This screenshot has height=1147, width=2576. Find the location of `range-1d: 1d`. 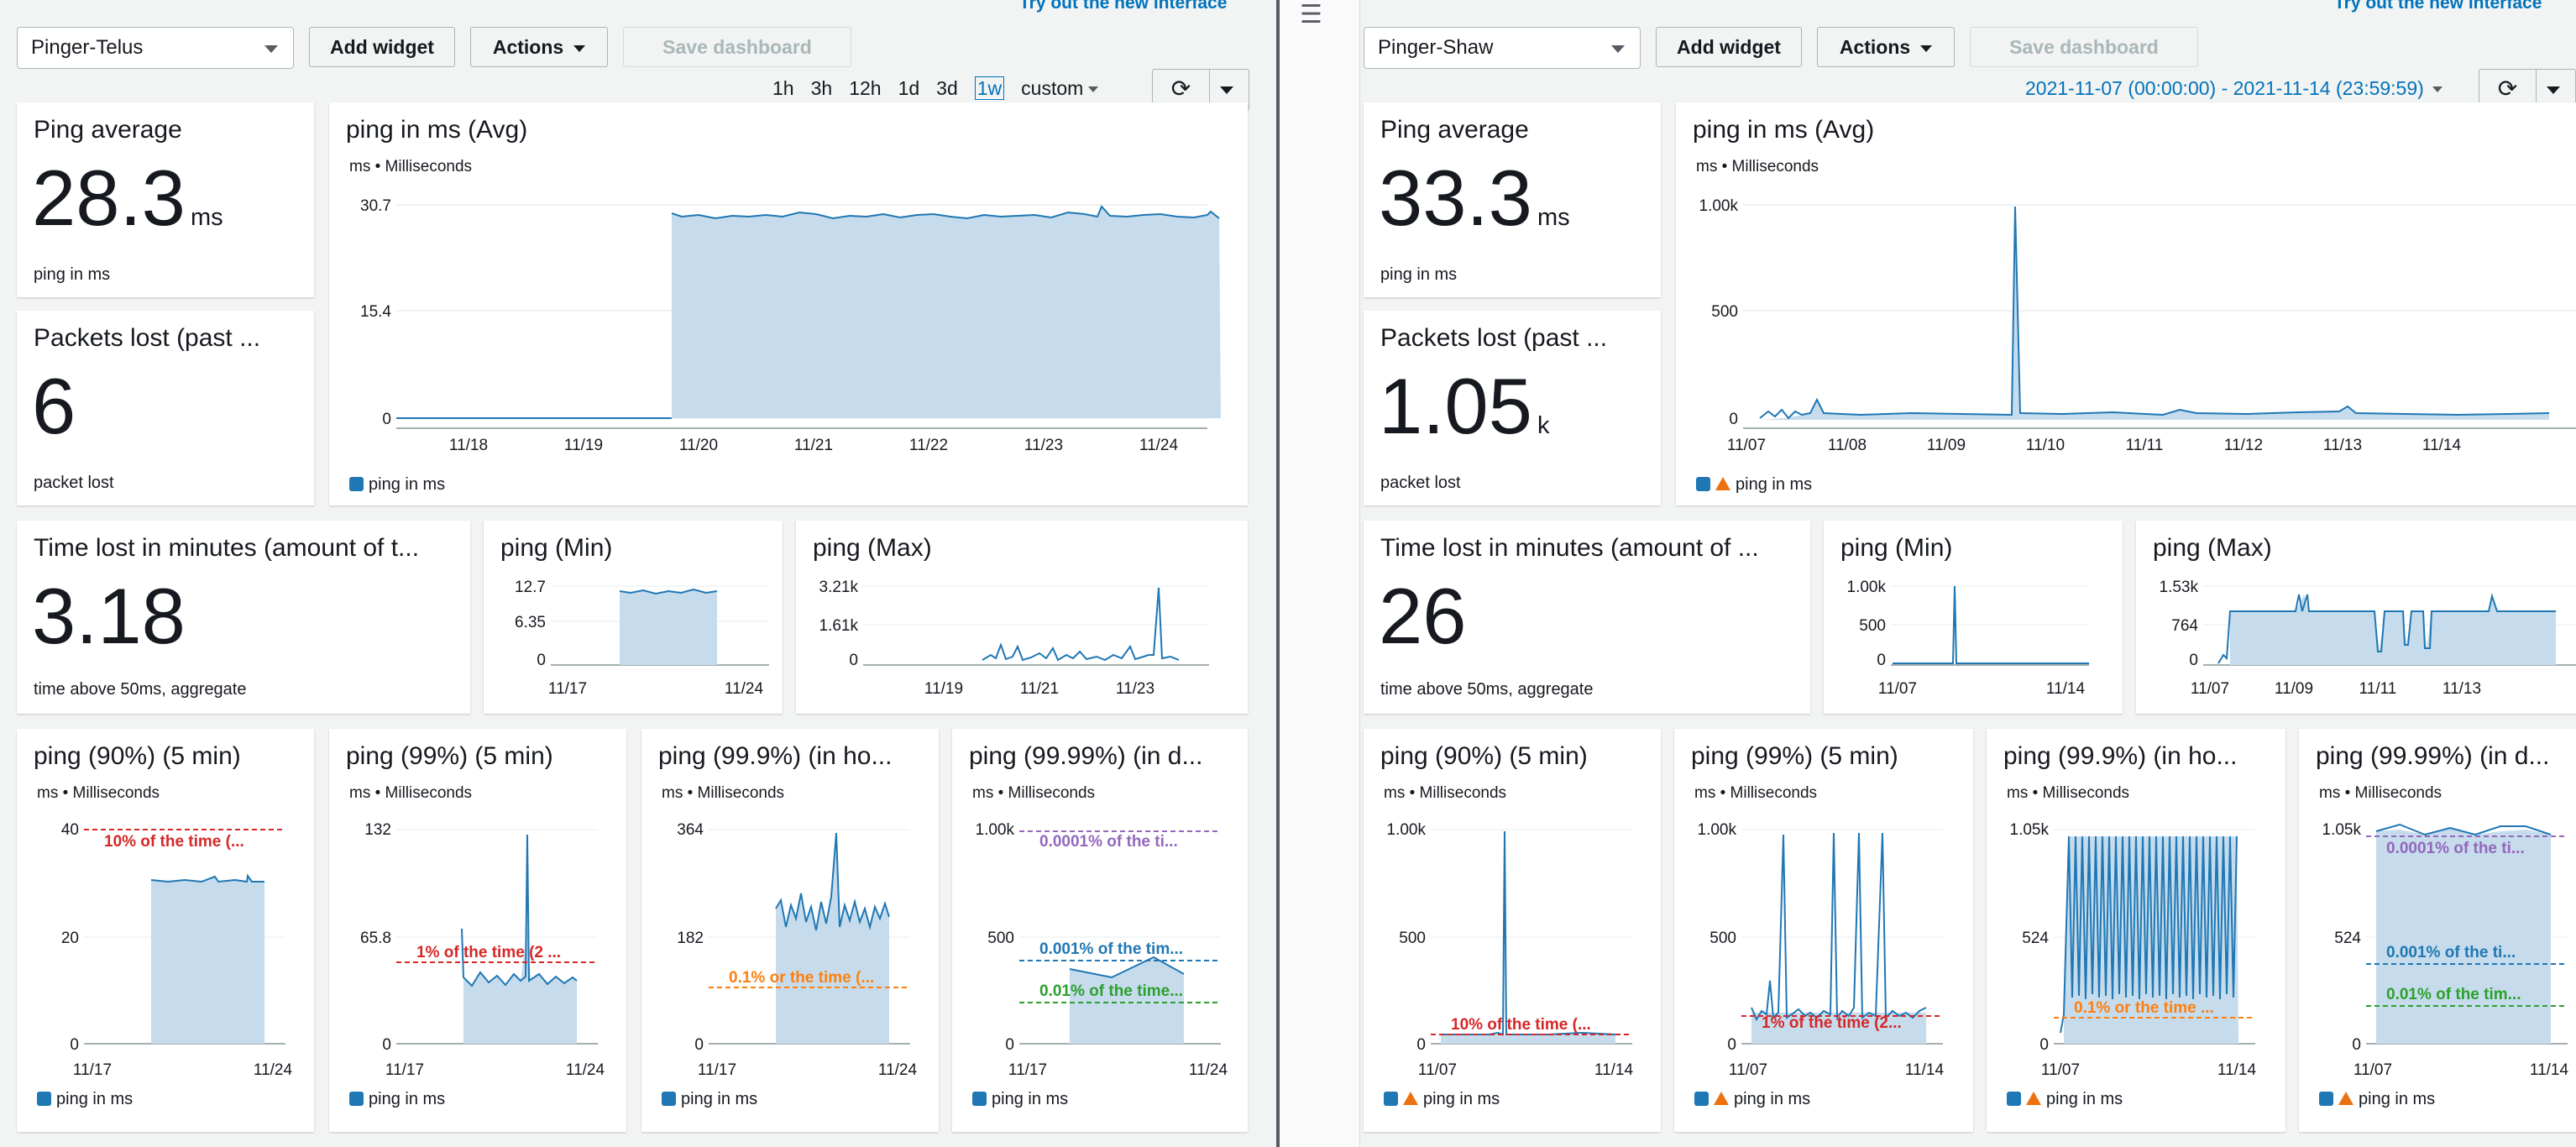

range-1d: 1d is located at coordinates (909, 88).